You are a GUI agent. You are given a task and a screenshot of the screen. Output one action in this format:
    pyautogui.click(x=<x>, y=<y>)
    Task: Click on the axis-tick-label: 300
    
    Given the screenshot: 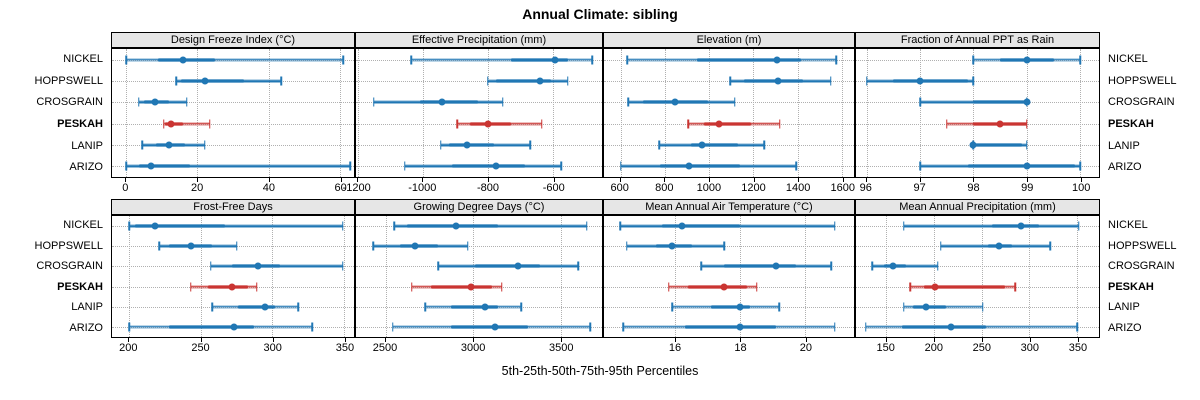 What is the action you would take?
    pyautogui.click(x=1030, y=348)
    